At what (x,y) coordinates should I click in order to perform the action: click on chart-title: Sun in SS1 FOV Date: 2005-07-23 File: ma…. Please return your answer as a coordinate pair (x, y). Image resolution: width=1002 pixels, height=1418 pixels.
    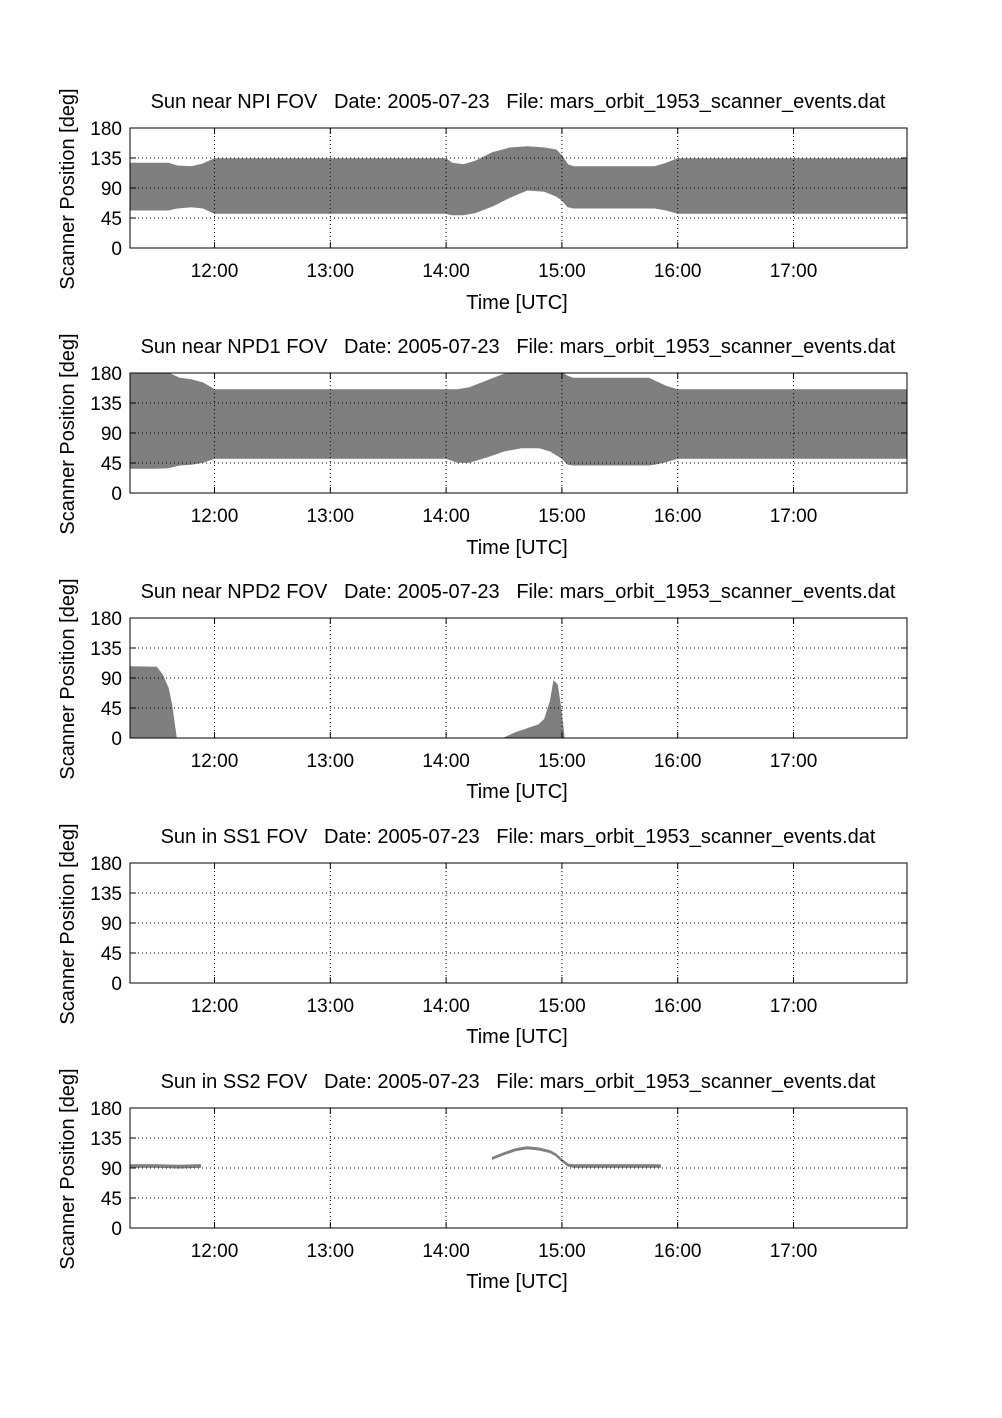
    Looking at the image, I should click on (518, 837).